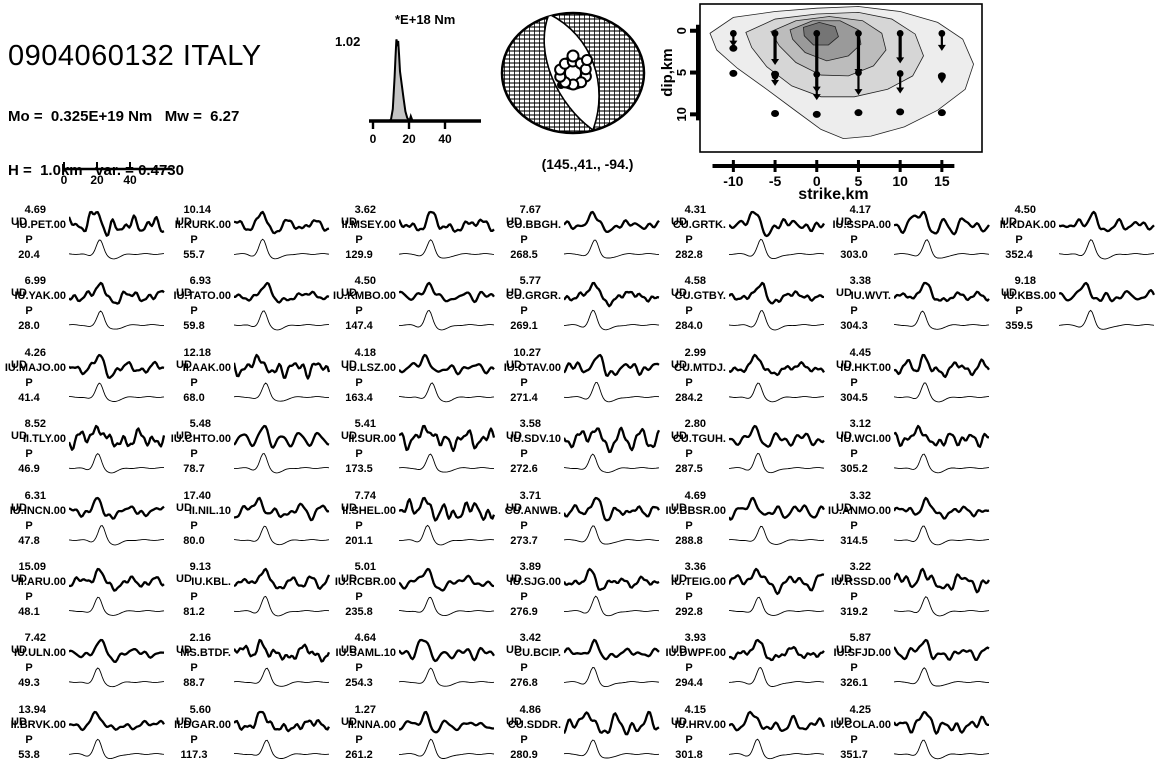  What do you see at coordinates (211, 581) in the screenshot?
I see `station-code: IU.KBL.` at bounding box center [211, 581].